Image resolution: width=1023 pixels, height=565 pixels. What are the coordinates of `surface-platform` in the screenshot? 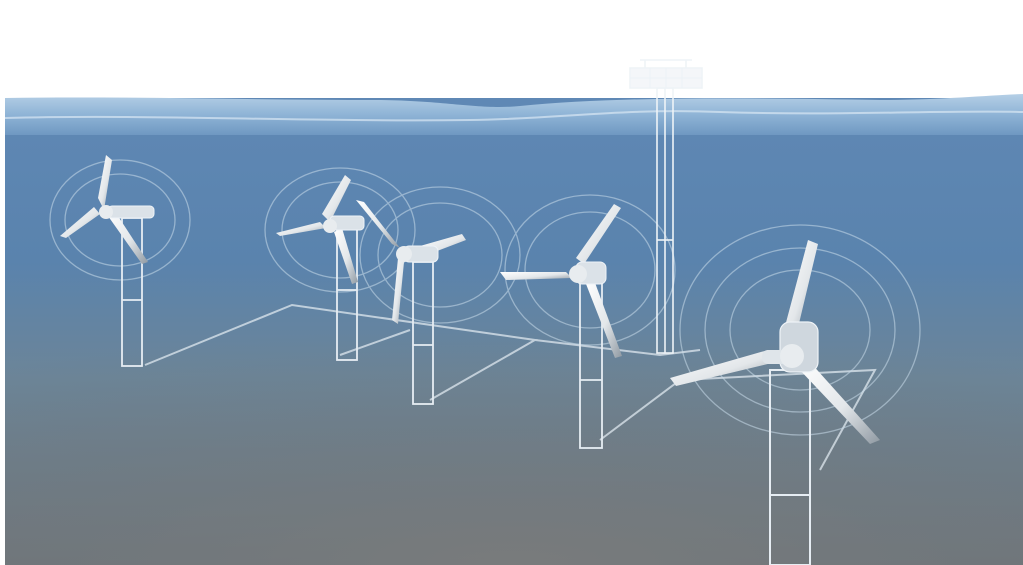 It's located at (666, 206).